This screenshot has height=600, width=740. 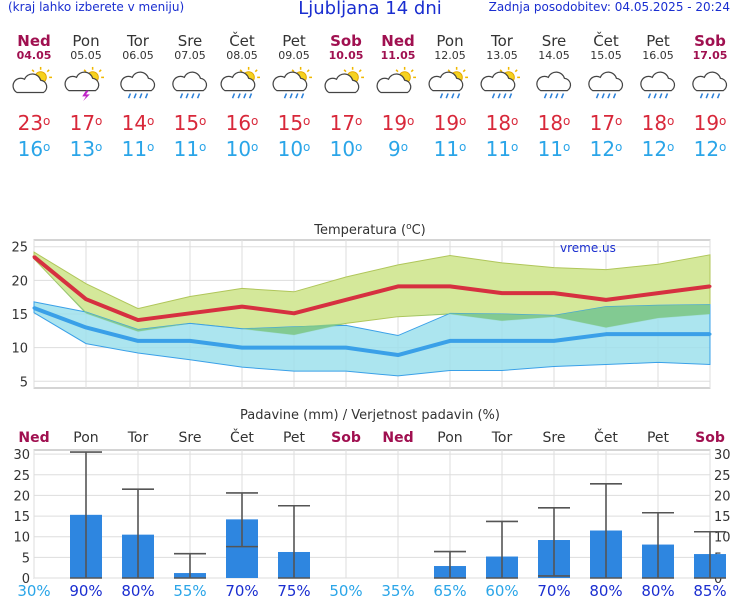 I want to click on sun-rain-icon, so click(x=500, y=82).